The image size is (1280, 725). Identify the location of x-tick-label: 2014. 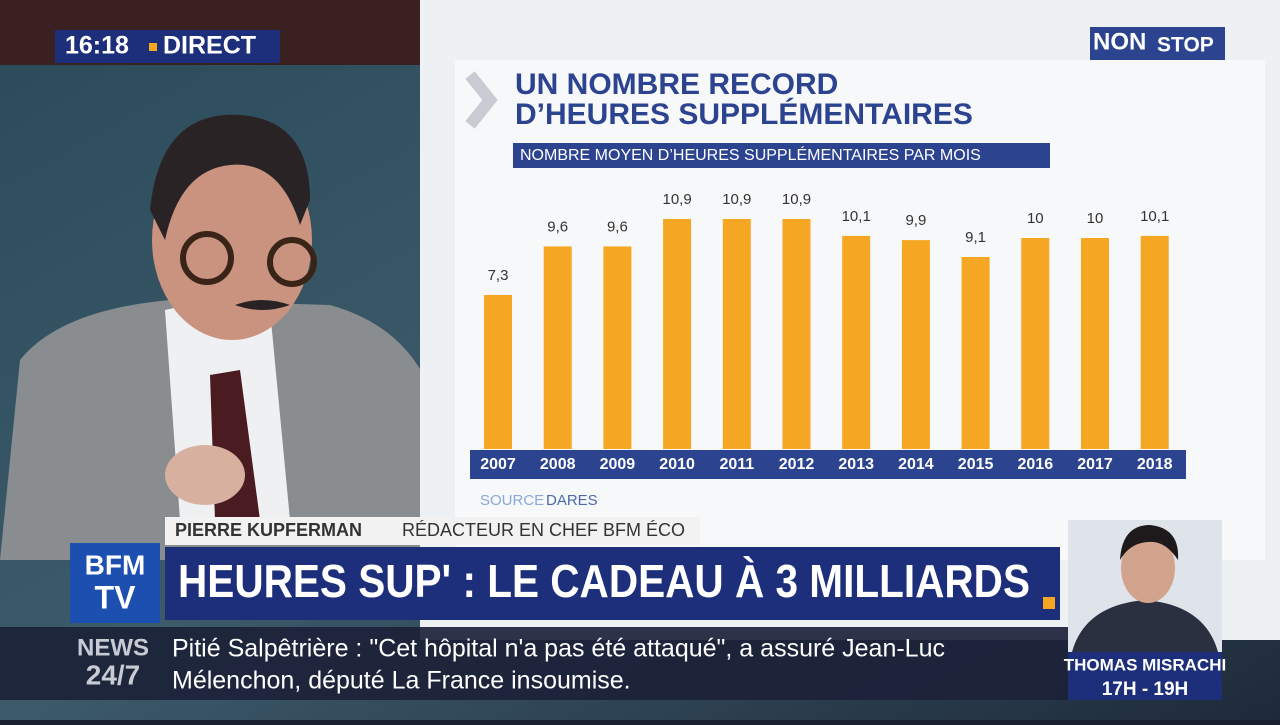
(916, 464).